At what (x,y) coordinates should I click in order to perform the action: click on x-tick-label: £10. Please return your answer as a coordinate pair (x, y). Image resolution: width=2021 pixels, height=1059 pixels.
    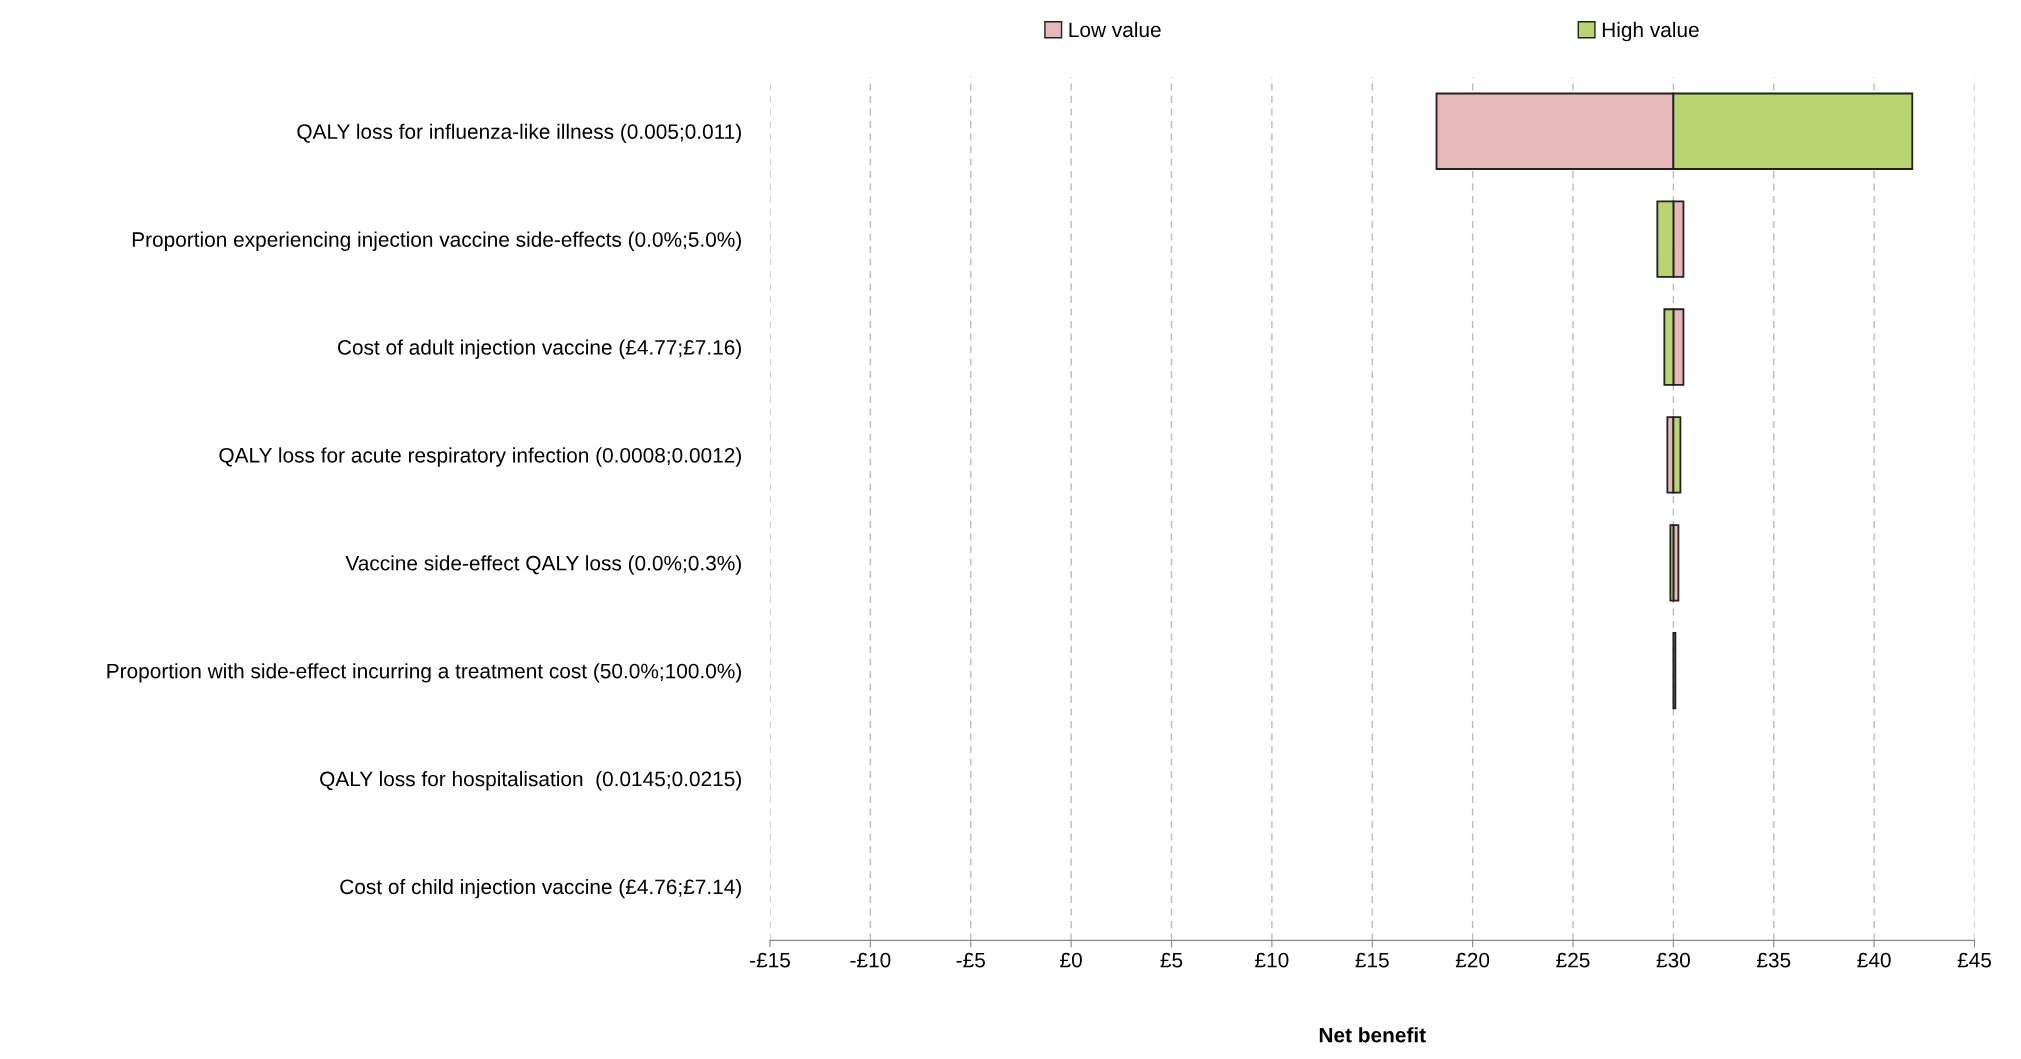
    Looking at the image, I should click on (1272, 960).